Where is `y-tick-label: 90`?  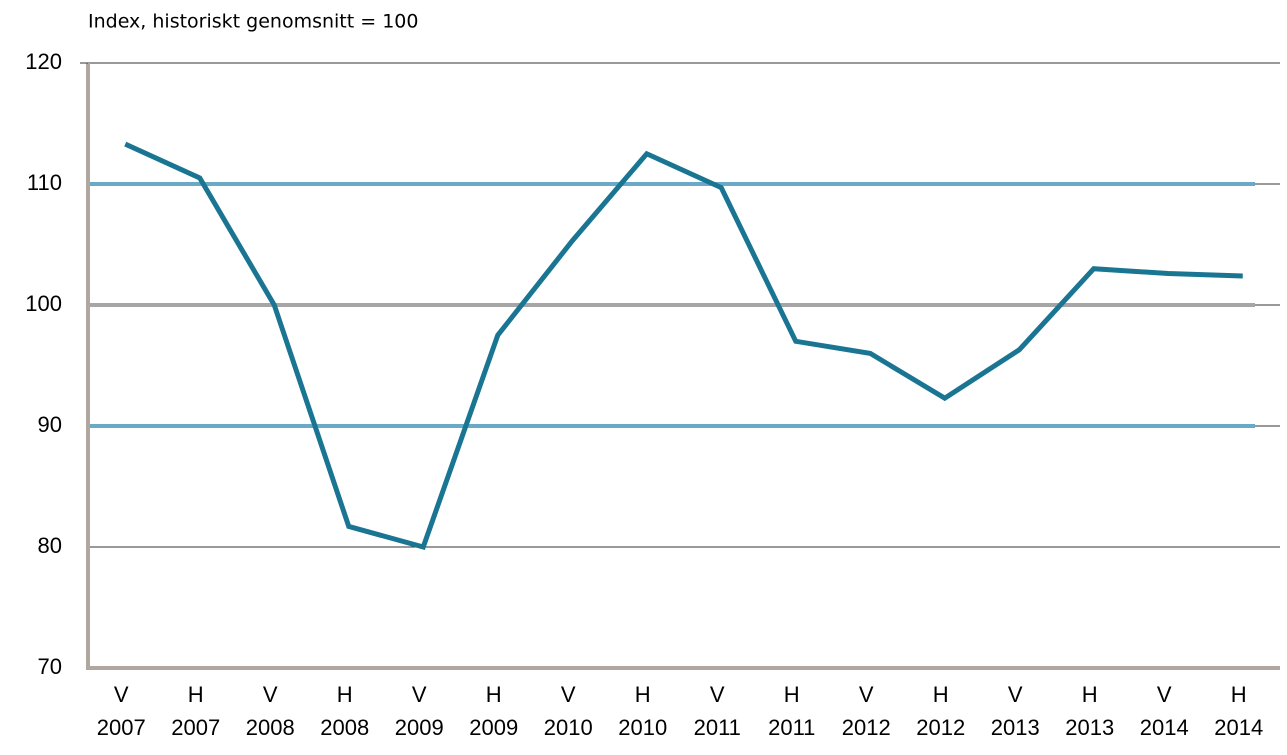 y-tick-label: 90 is located at coordinates (50, 424).